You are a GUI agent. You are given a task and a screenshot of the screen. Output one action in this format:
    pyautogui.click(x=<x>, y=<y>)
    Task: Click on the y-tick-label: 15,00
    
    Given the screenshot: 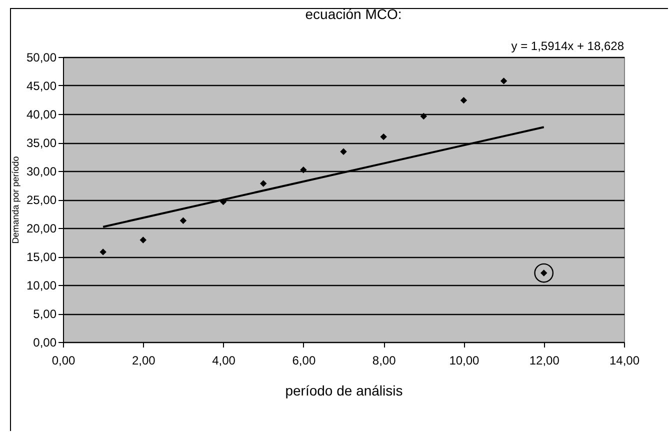 What is the action you would take?
    pyautogui.click(x=41, y=257)
    